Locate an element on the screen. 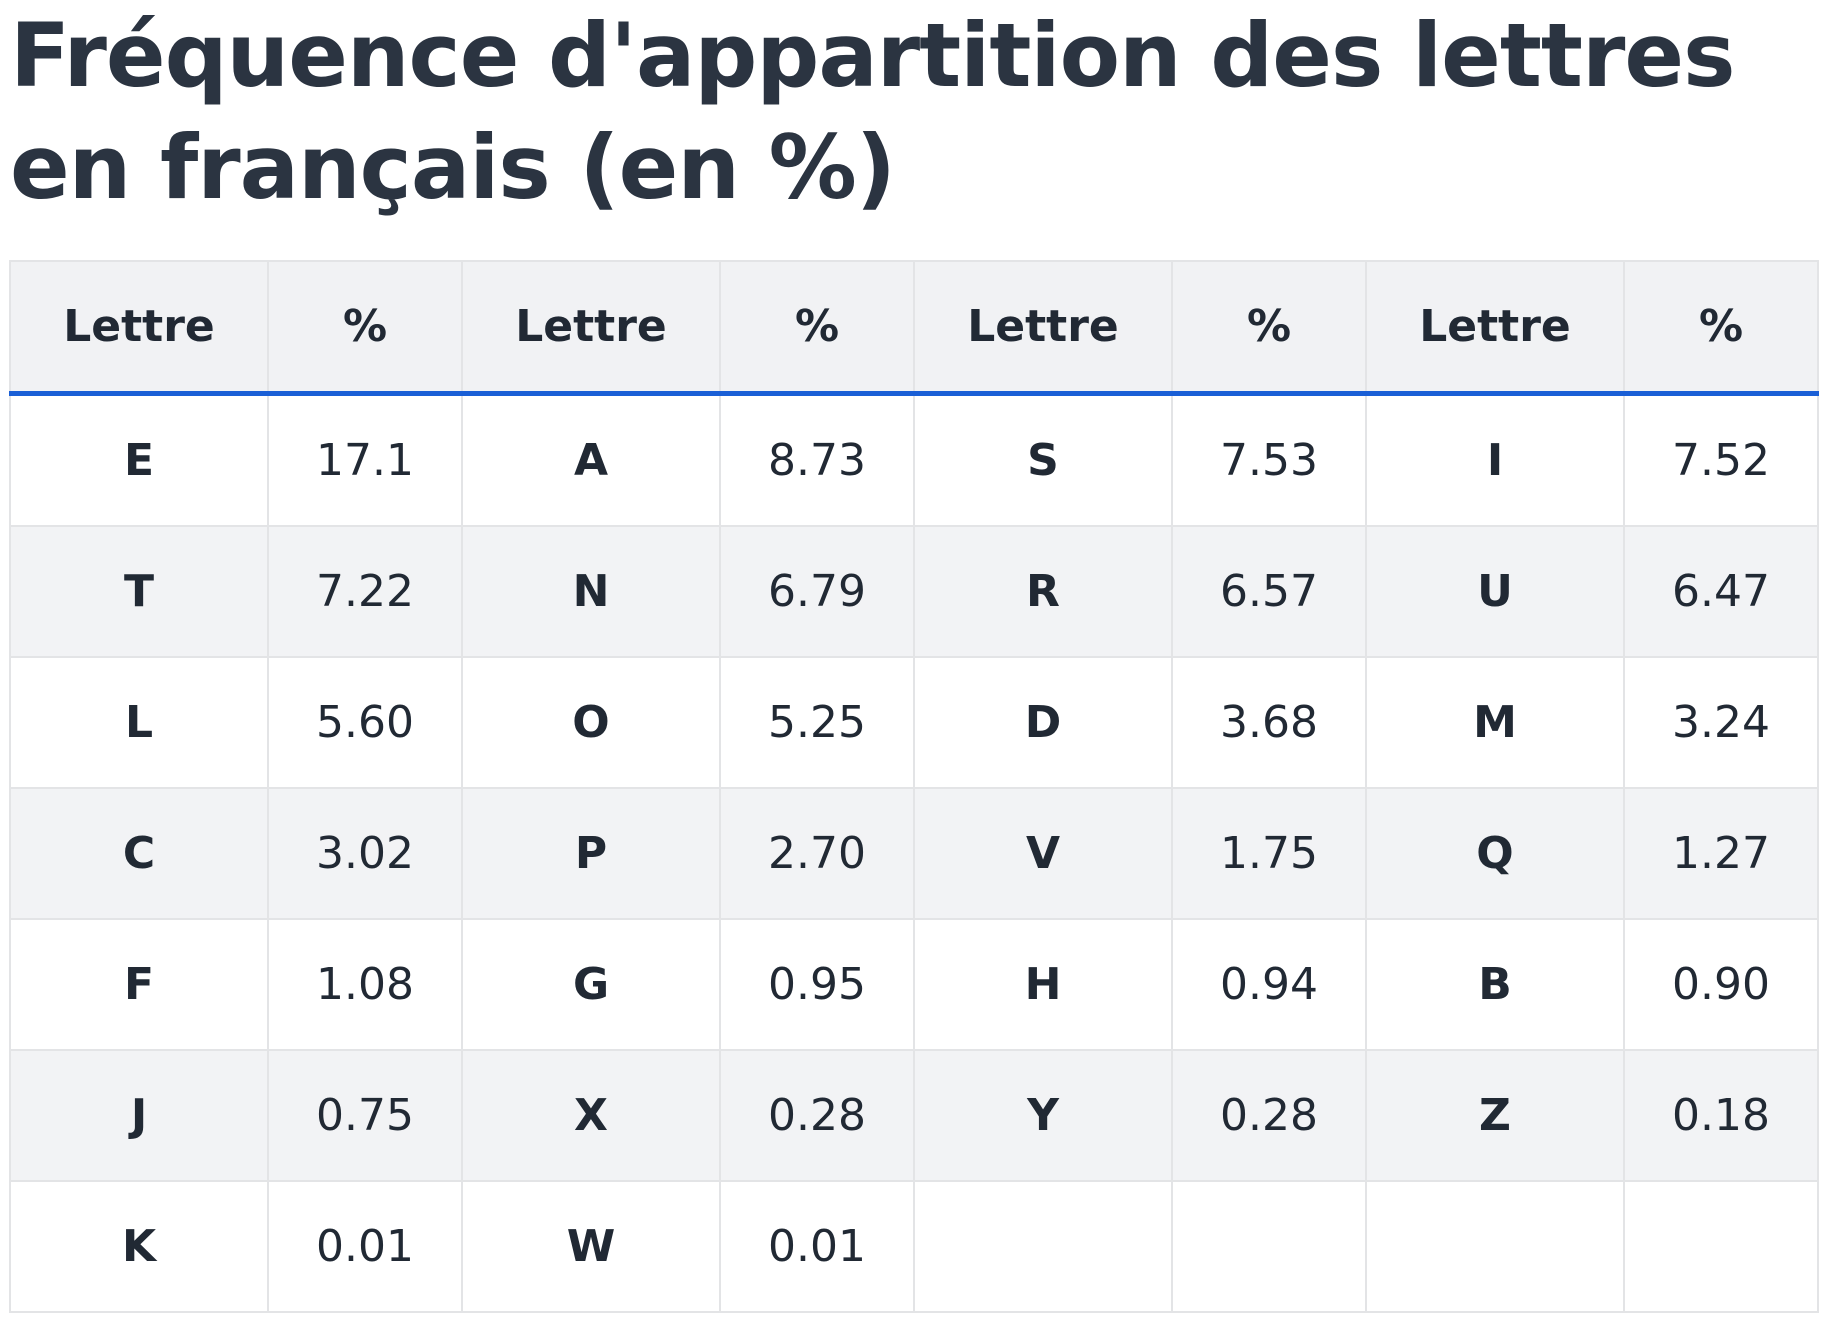  letter-cell: L is located at coordinates (139, 722).